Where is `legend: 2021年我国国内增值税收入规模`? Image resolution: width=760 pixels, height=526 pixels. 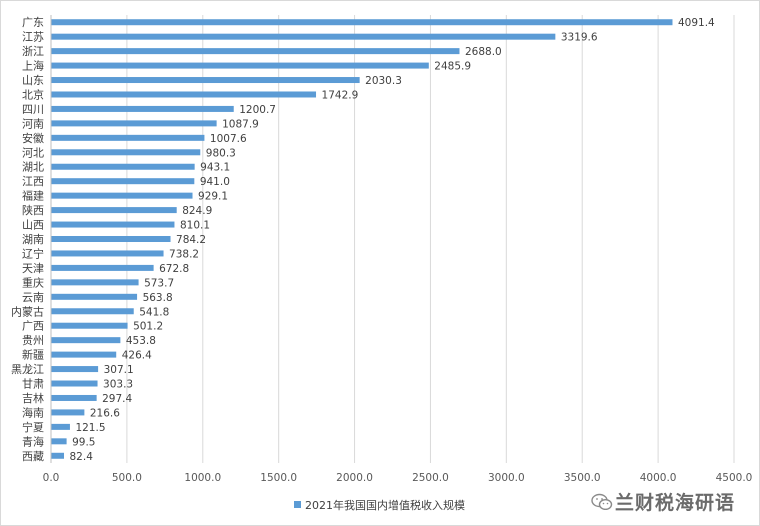 legend: 2021年我国国内增值税收入规模 is located at coordinates (379, 505).